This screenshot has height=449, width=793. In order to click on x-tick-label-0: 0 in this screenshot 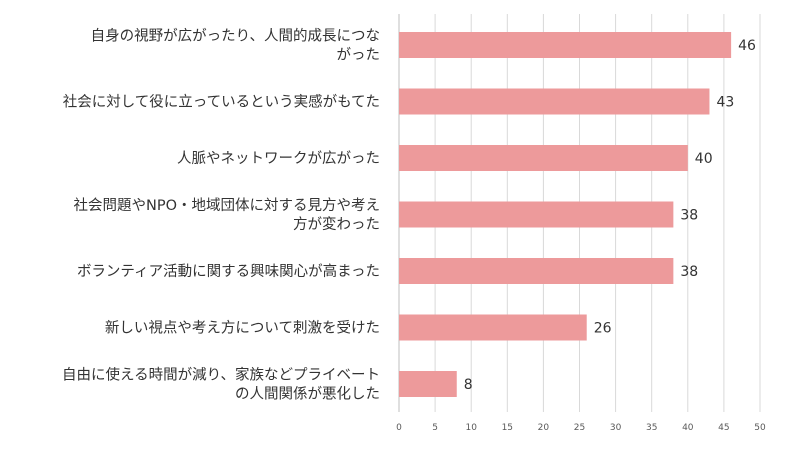, I will do `click(399, 428)`.